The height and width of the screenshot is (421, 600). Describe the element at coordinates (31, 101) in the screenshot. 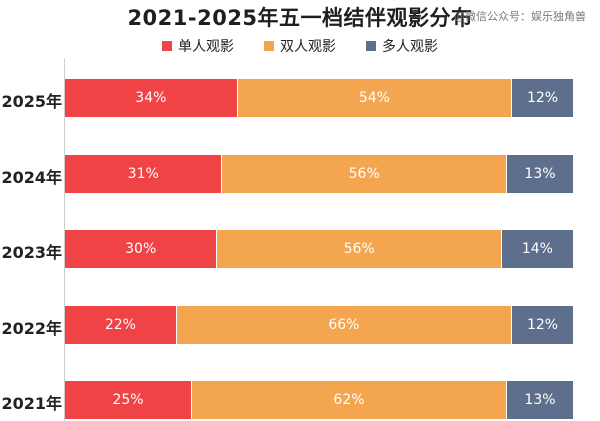

I see `y-tick-label: 2025年` at that location.